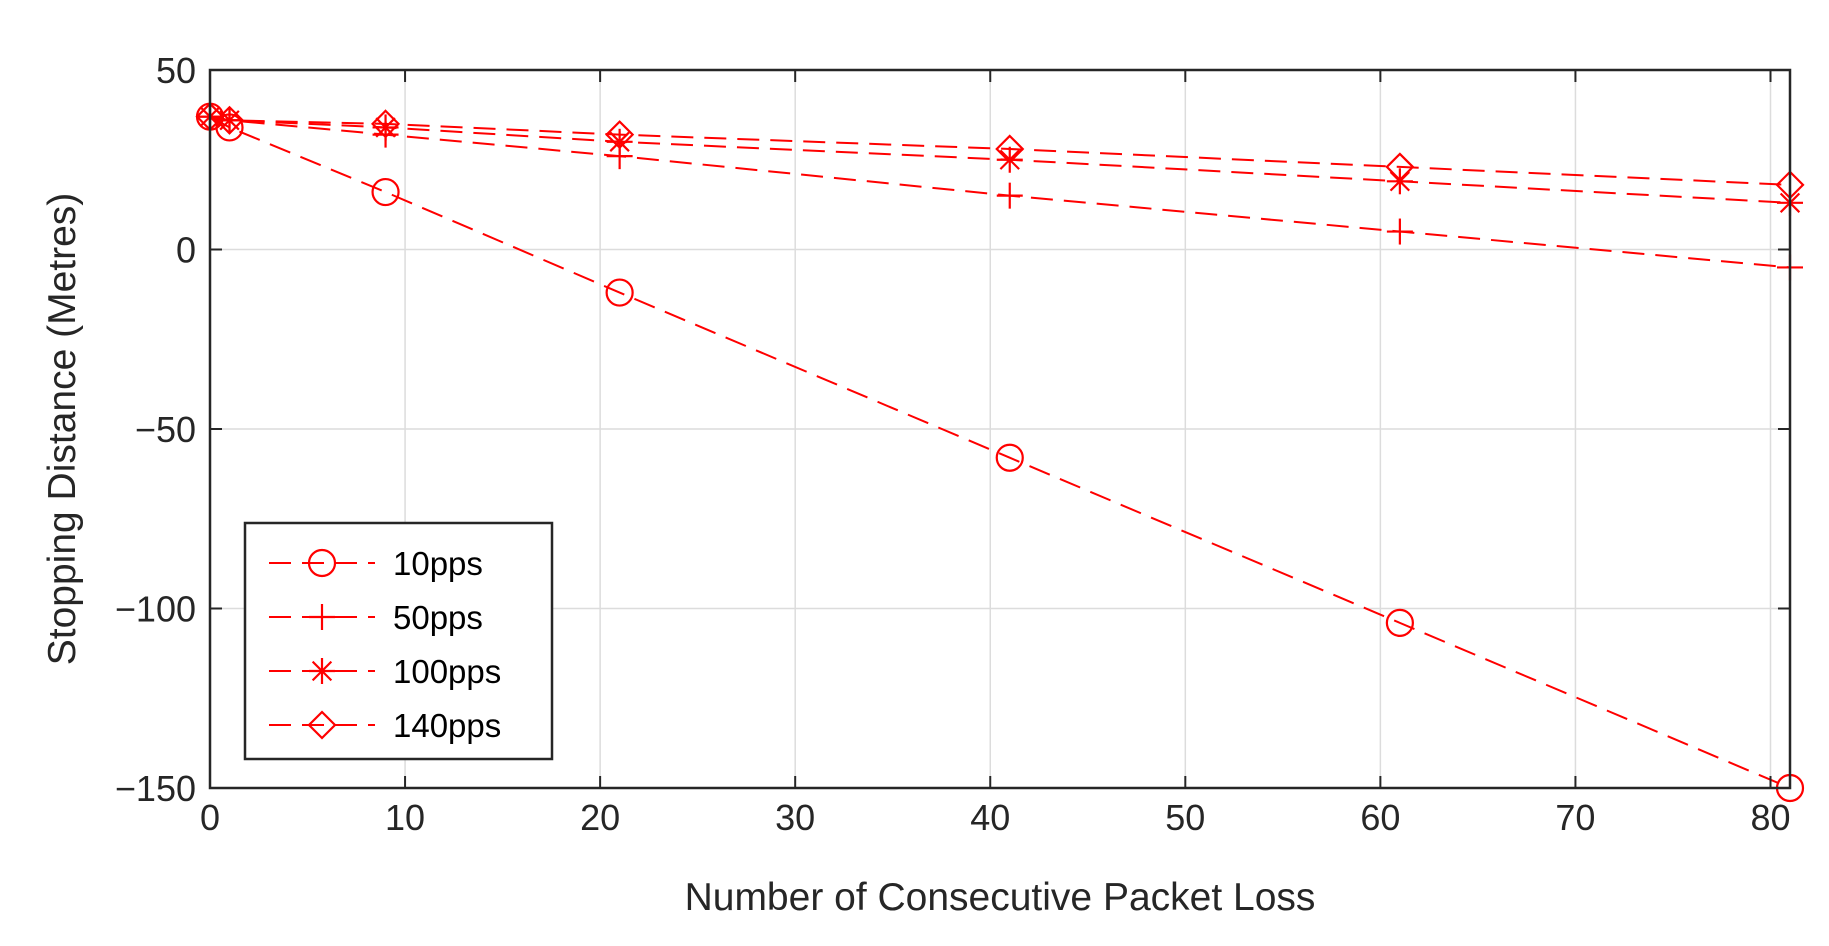  What do you see at coordinates (438, 563) in the screenshot?
I see `legend-label: 10pps` at bounding box center [438, 563].